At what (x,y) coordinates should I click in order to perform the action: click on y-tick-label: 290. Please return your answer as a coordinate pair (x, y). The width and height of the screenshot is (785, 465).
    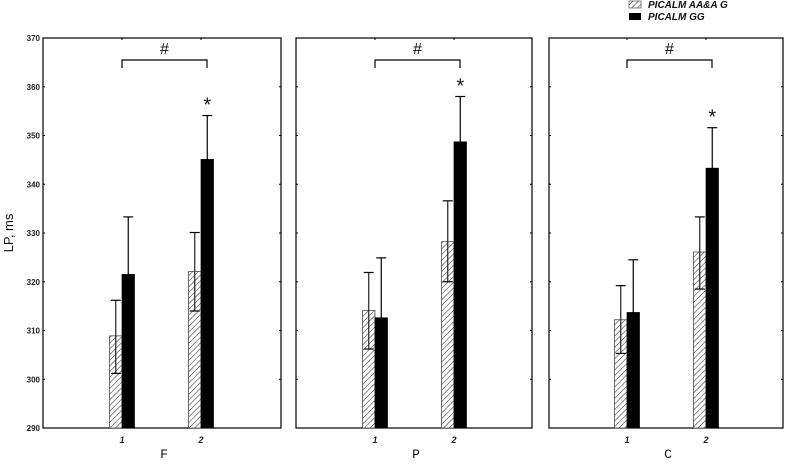
    Looking at the image, I should click on (34, 428).